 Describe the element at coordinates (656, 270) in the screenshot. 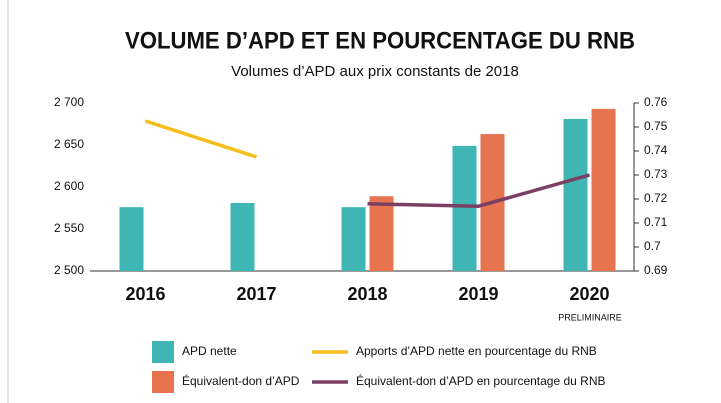

I see `y2-tick-label: 0.69` at that location.